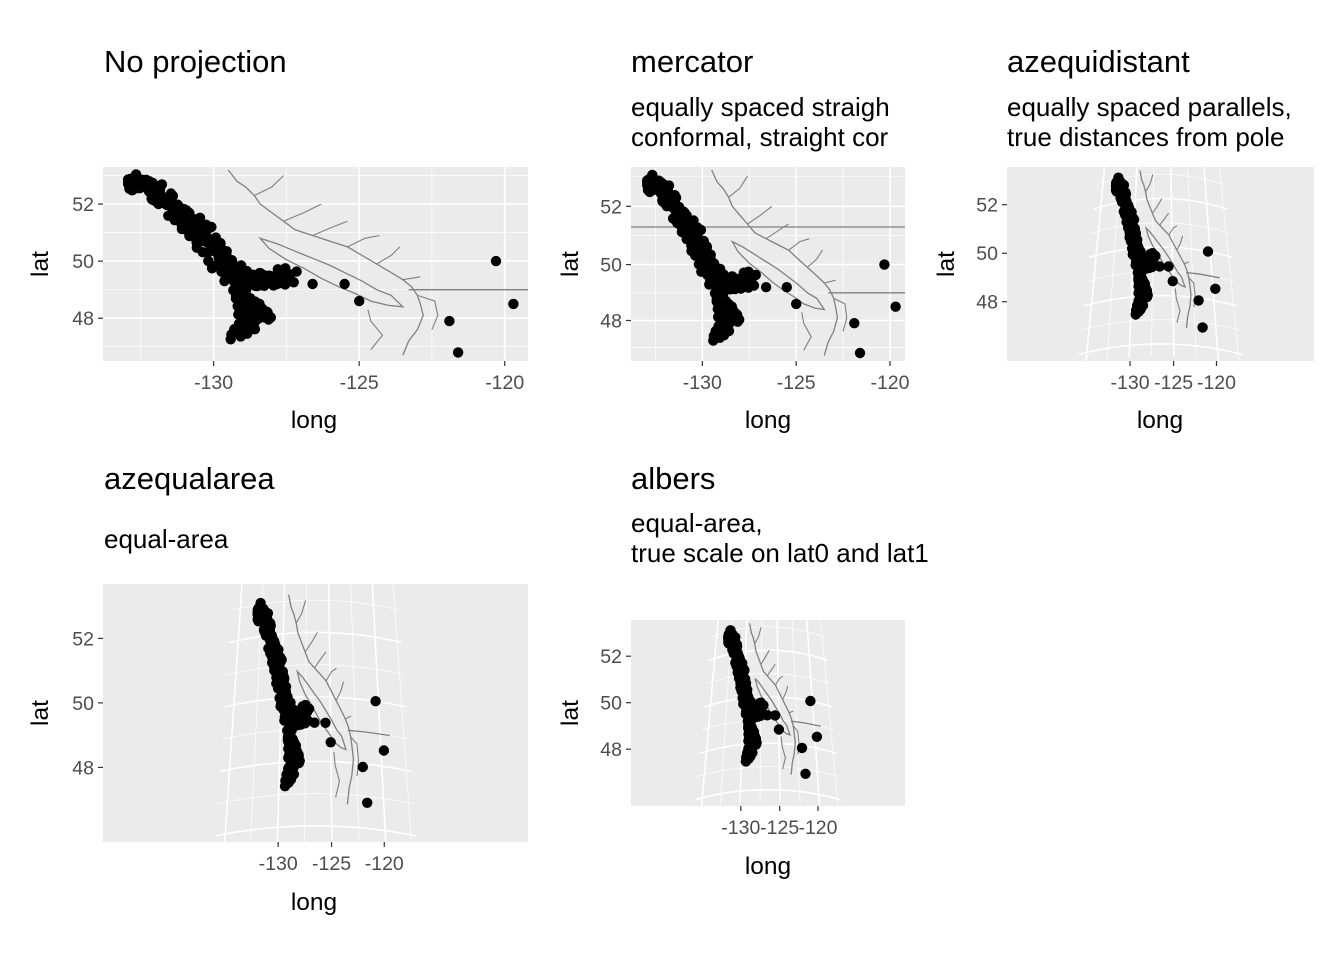 The width and height of the screenshot is (1344, 960). I want to click on y-tick-label: 52, so click(611, 657).